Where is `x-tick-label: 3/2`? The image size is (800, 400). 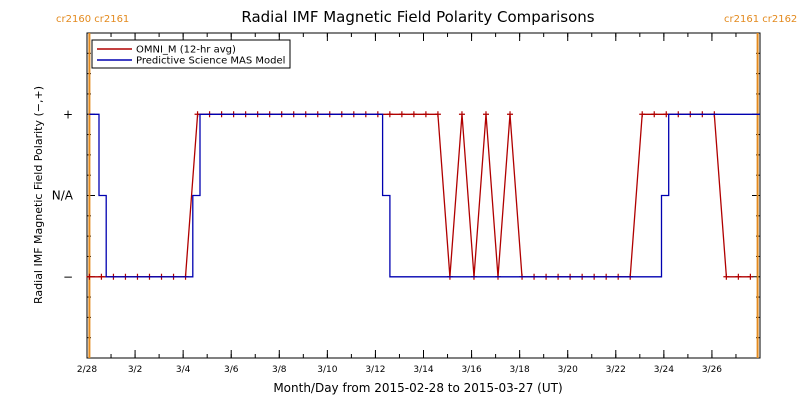 x-tick-label: 3/2 is located at coordinates (135, 370).